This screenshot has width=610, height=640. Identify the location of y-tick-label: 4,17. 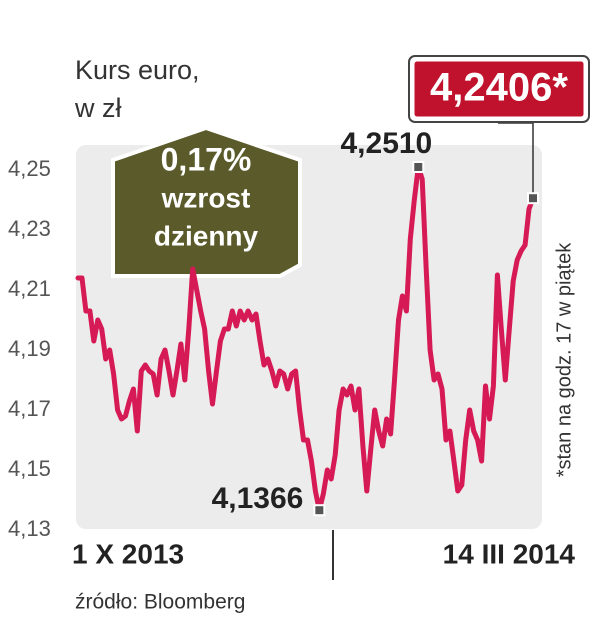
(29, 408).